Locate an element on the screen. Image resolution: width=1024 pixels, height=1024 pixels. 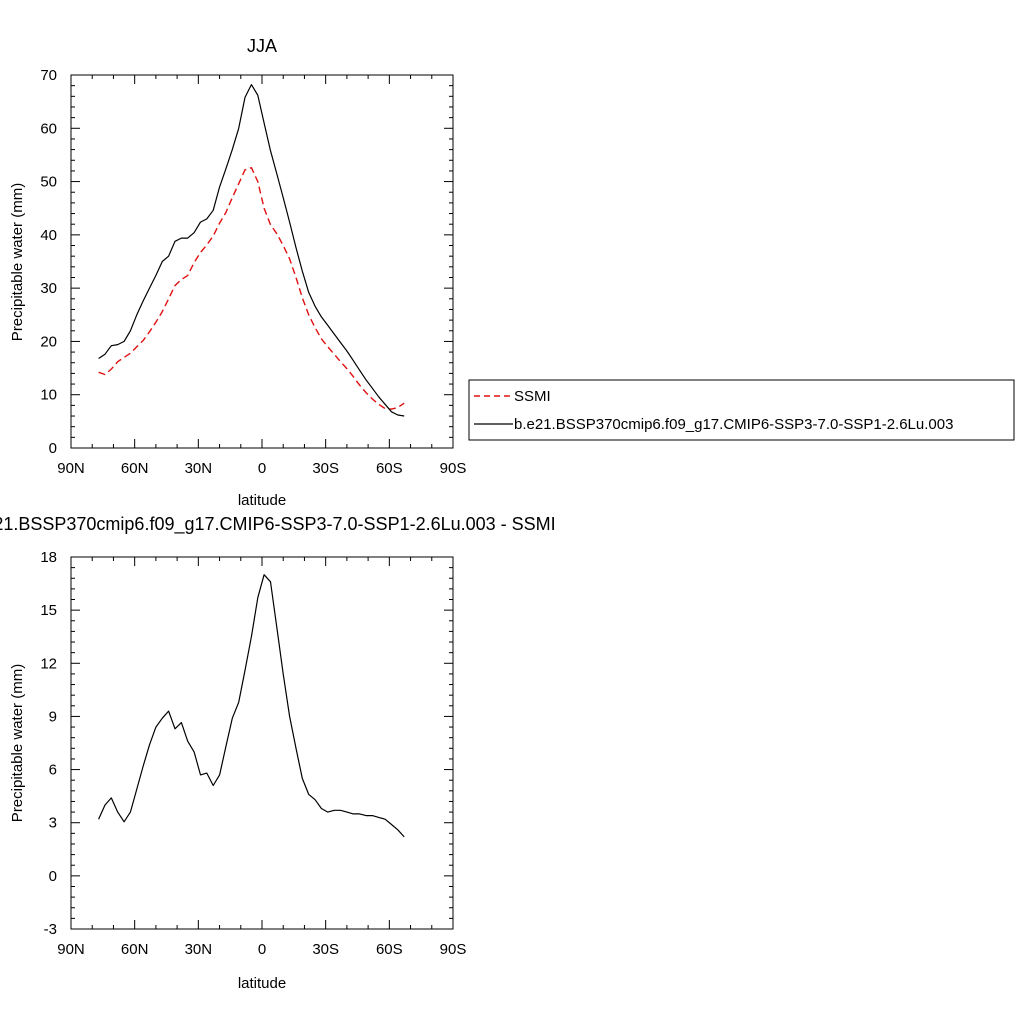
bottom-x-tick-label: 60S is located at coordinates (389, 949).